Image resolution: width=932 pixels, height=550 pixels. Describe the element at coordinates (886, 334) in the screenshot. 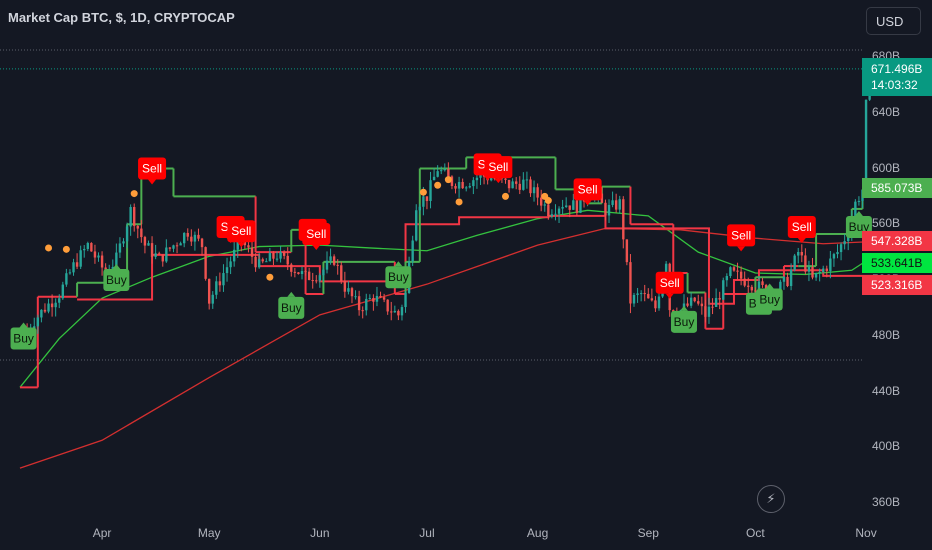

I see `y-tick-label: 480B` at that location.